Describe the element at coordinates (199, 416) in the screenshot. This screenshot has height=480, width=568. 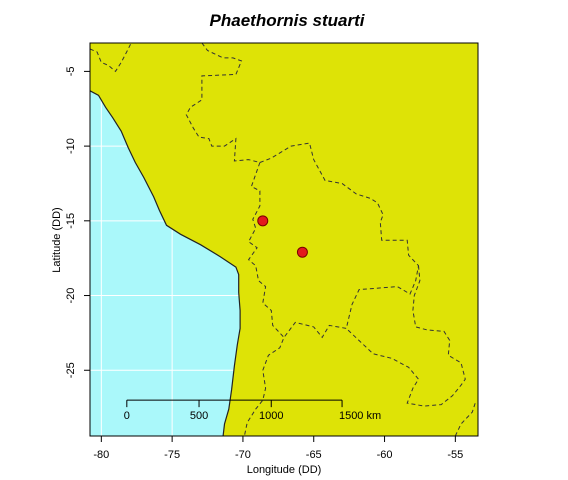
I see `scale-bar-label: 500` at that location.